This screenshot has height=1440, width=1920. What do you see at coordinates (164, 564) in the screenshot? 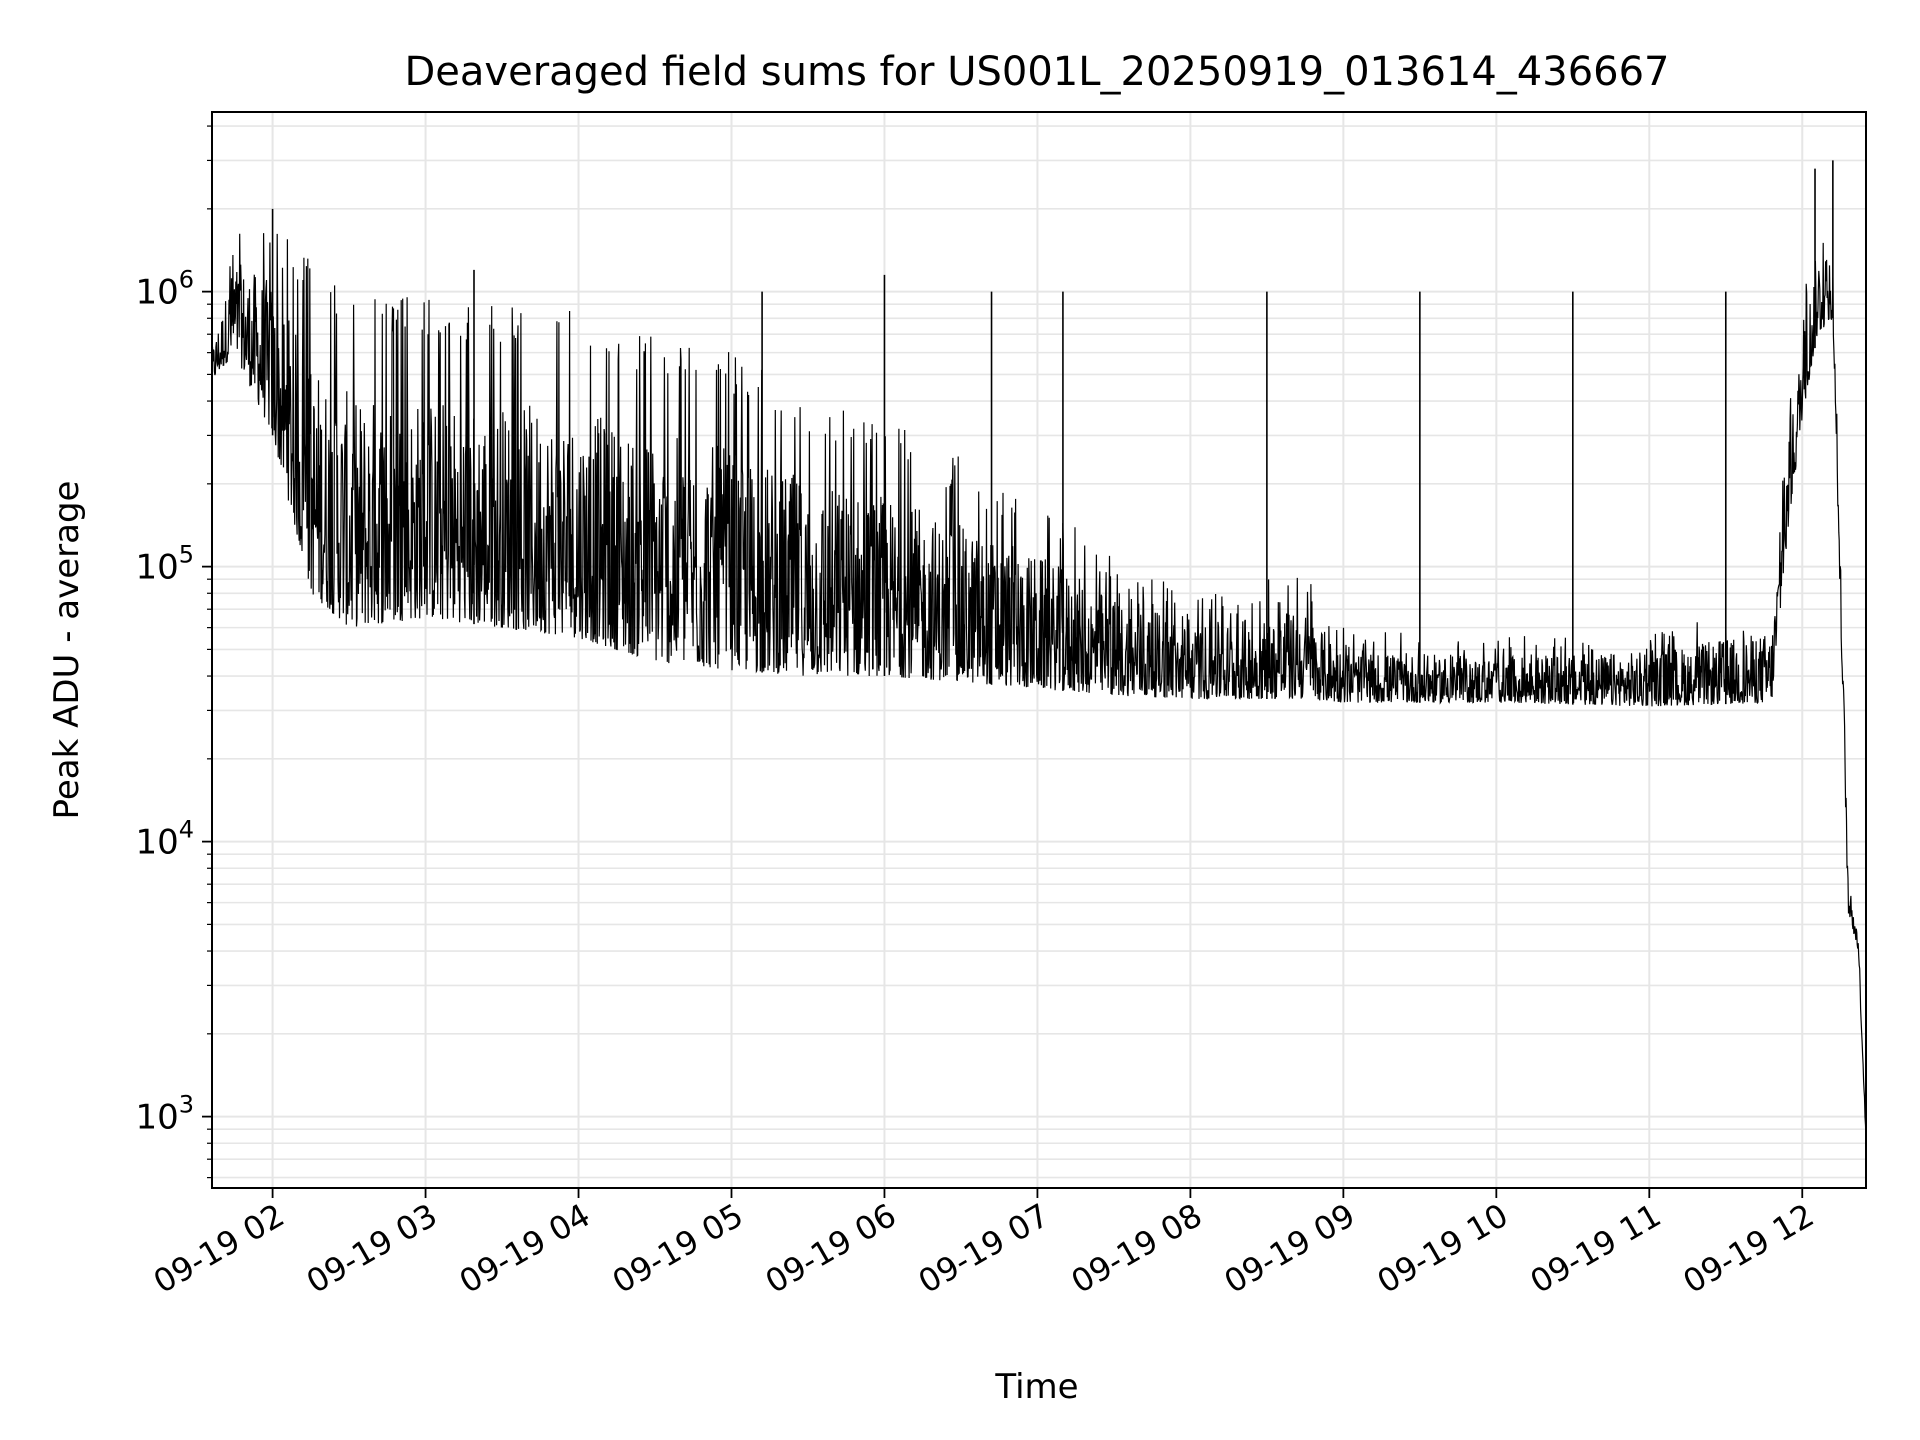
I see `y-tick-label: 10⁵` at bounding box center [164, 564].